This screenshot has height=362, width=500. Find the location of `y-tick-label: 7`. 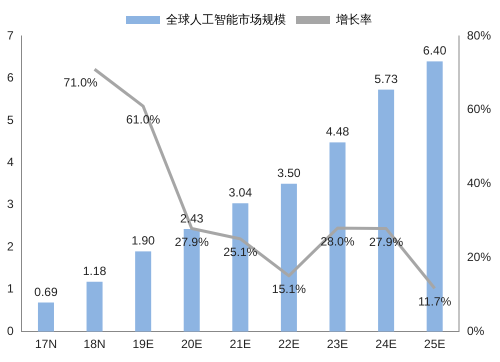

y-tick-label: 7 is located at coordinates (10, 35).